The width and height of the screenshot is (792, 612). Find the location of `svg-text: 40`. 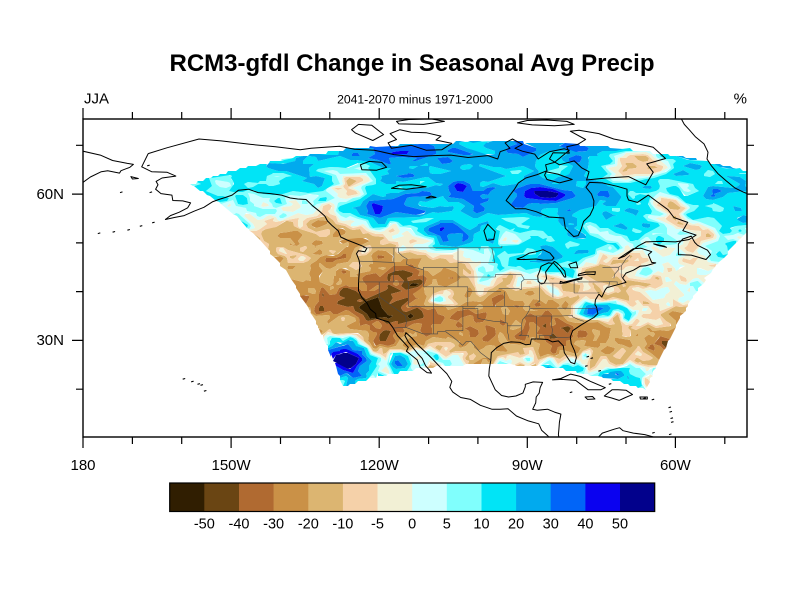

svg-text: 40 is located at coordinates (585, 525).